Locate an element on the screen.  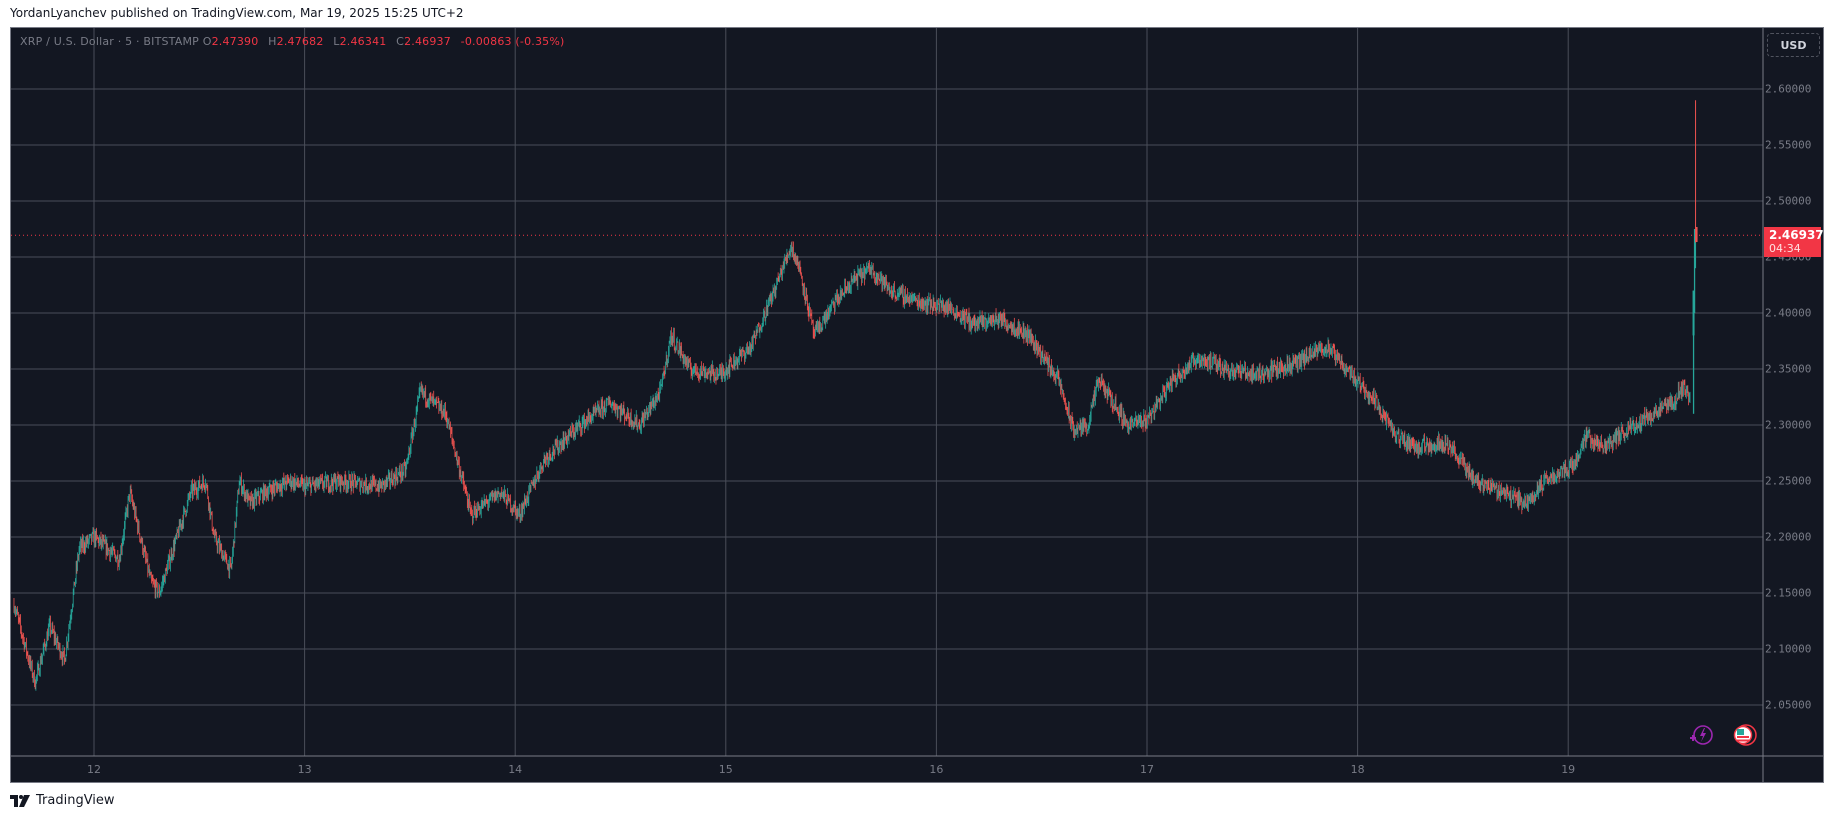
price-tick-label: 2.10000 is located at coordinates (1788, 649).